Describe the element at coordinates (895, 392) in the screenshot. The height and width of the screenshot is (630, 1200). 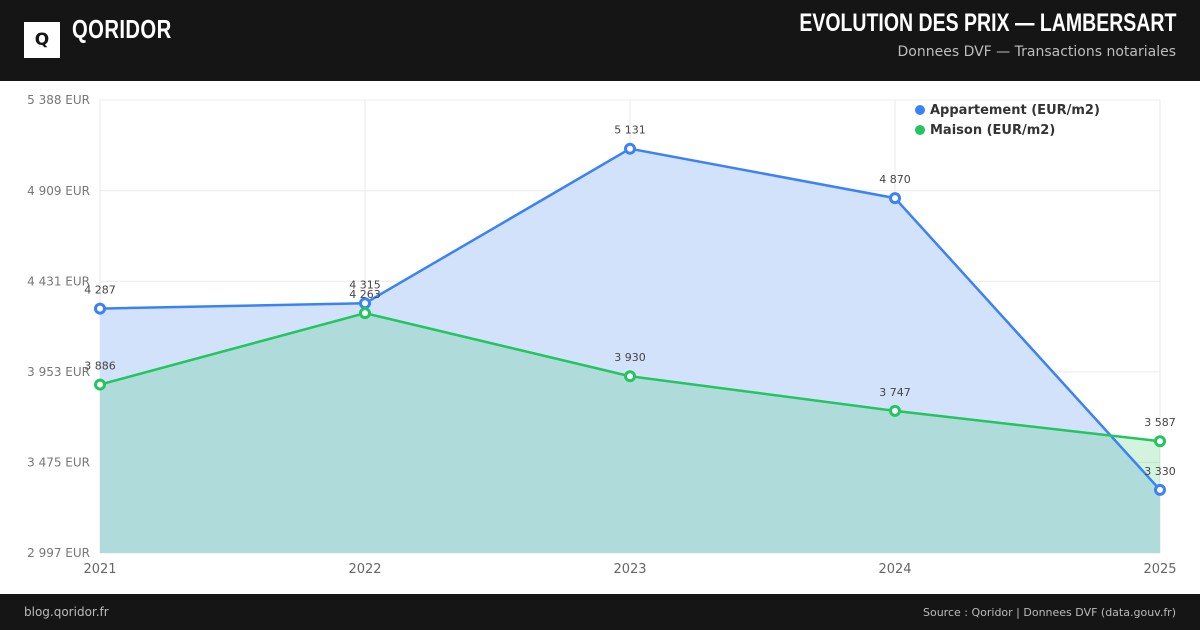
I see `data-label: 3 747` at that location.